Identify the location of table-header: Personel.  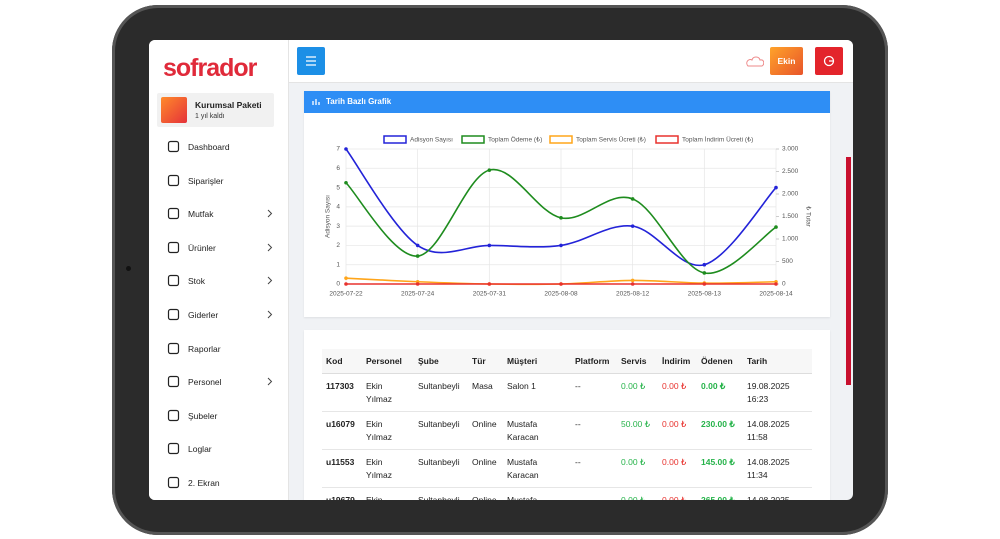
(388, 361).